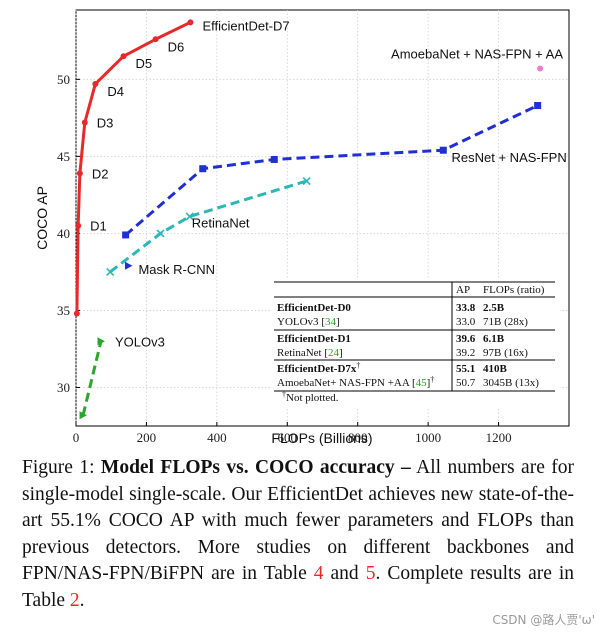 The width and height of the screenshot is (601, 634). Describe the element at coordinates (63, 310) in the screenshot. I see `y-tick-label: 35` at that location.